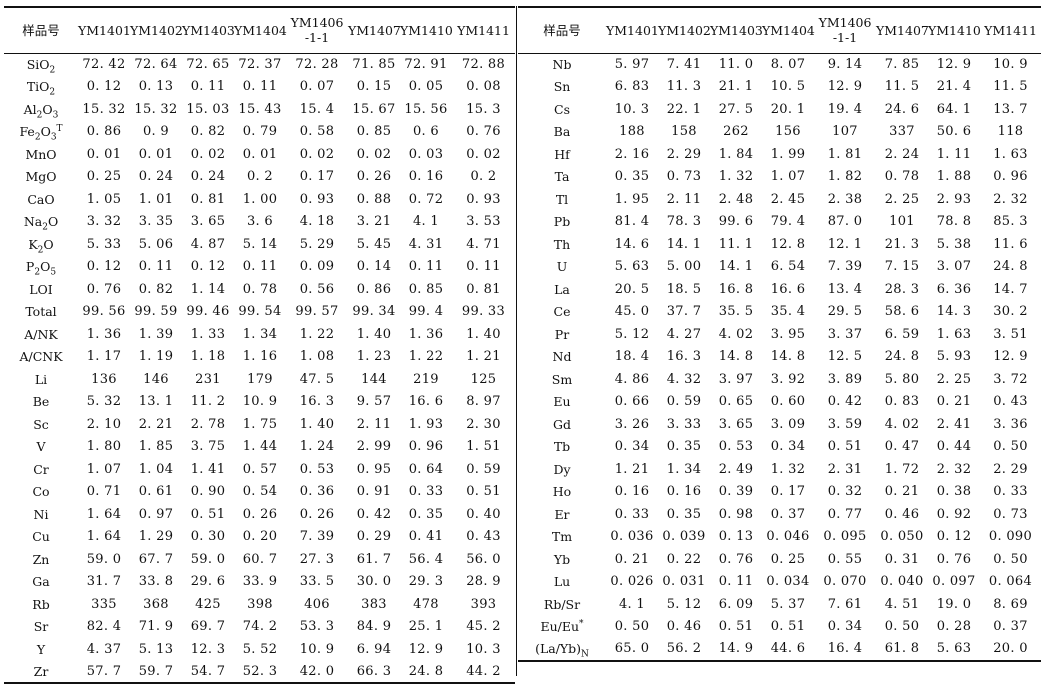 The height and width of the screenshot is (685, 1045). I want to click on value-cell: 3. 97, so click(736, 379).